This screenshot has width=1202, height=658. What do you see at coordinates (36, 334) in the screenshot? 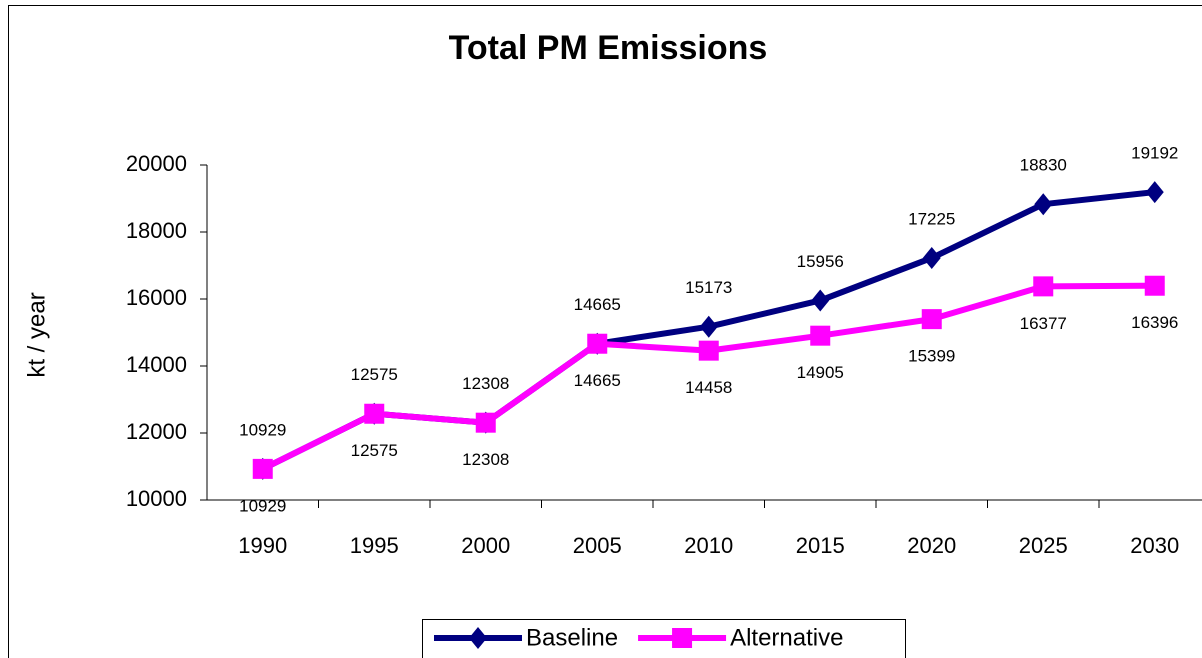
I see `y-axis-label: kt / year` at bounding box center [36, 334].